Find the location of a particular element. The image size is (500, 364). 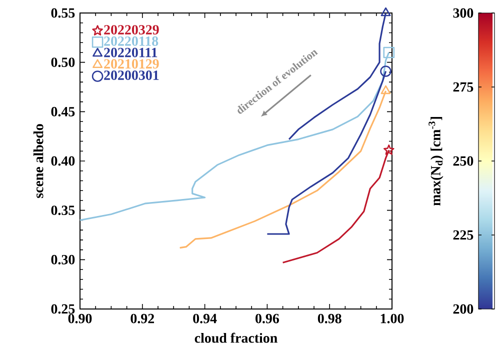

y-axis-title: scene albedo is located at coordinates (38, 161).